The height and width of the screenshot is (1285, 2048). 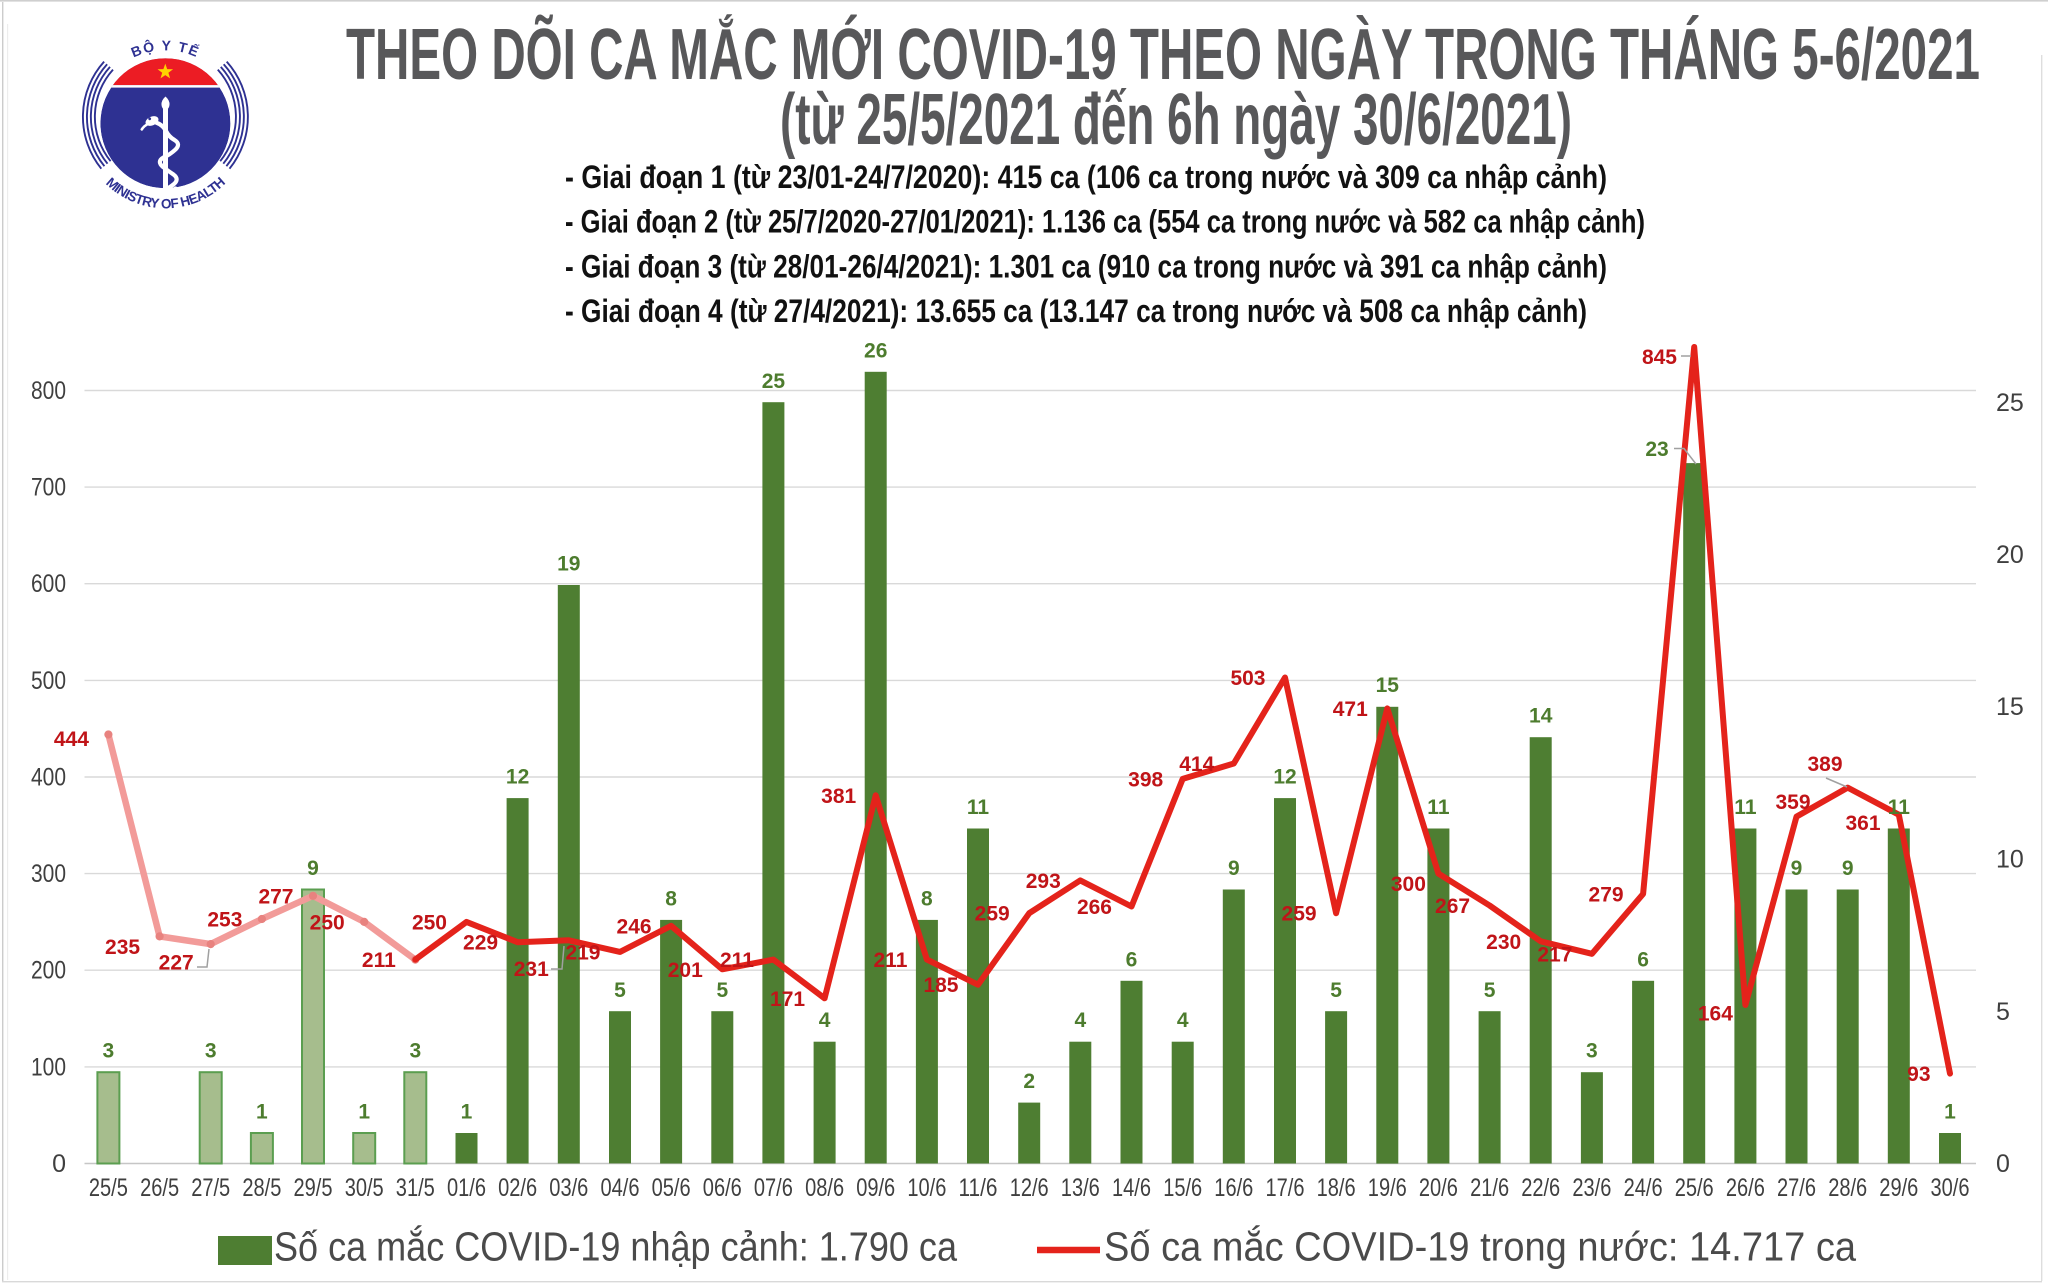 What do you see at coordinates (1606, 894) in the screenshot?
I see `svg-text: 279` at bounding box center [1606, 894].